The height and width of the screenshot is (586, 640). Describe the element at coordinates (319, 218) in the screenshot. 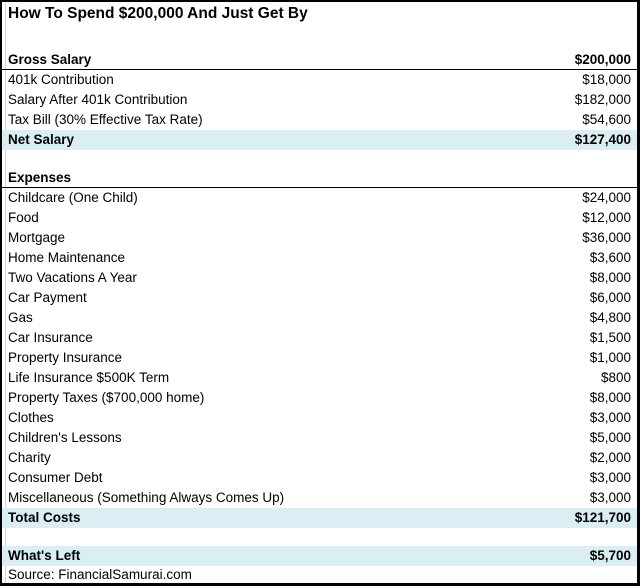

I see `row-food: Food $12,000` at that location.